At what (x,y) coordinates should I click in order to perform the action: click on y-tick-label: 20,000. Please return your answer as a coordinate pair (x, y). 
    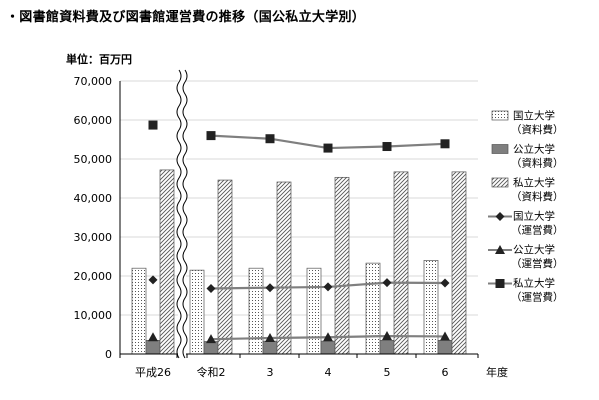
    Looking at the image, I should click on (93, 276).